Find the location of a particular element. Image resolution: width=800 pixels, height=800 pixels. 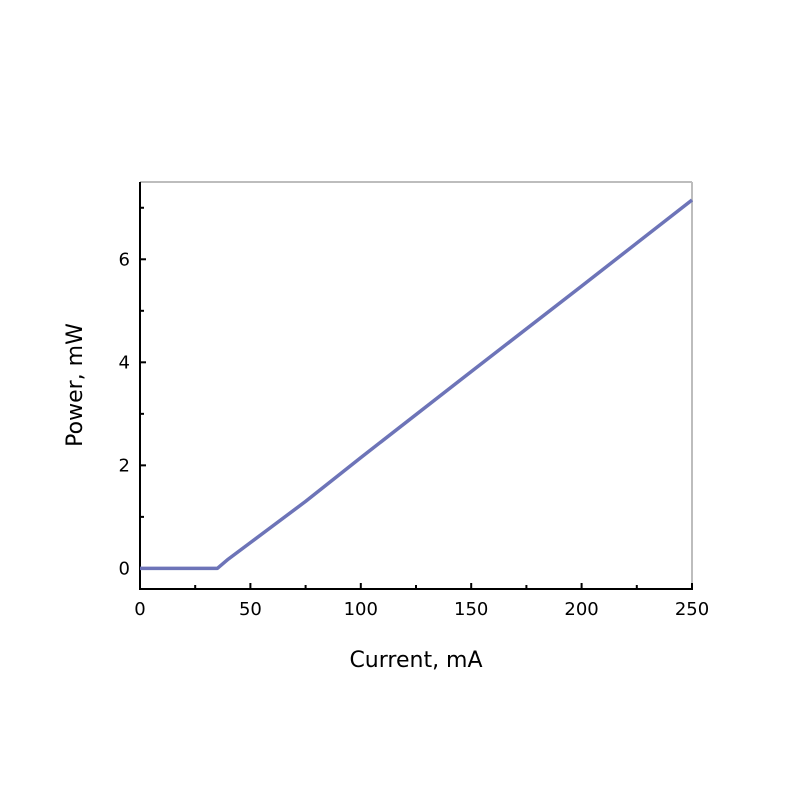

x-tick-label: 250 is located at coordinates (692, 609).